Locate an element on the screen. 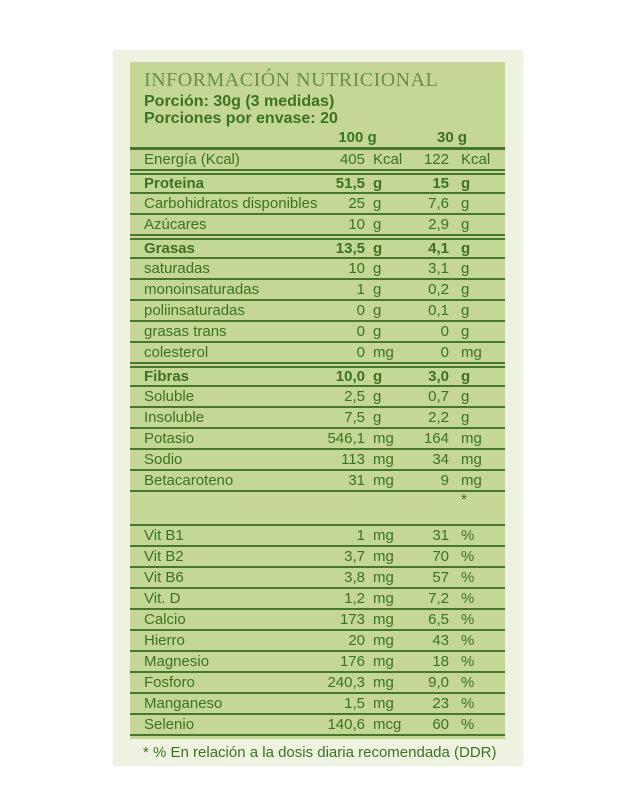  row-value-30g: 43 is located at coordinates (440, 640).